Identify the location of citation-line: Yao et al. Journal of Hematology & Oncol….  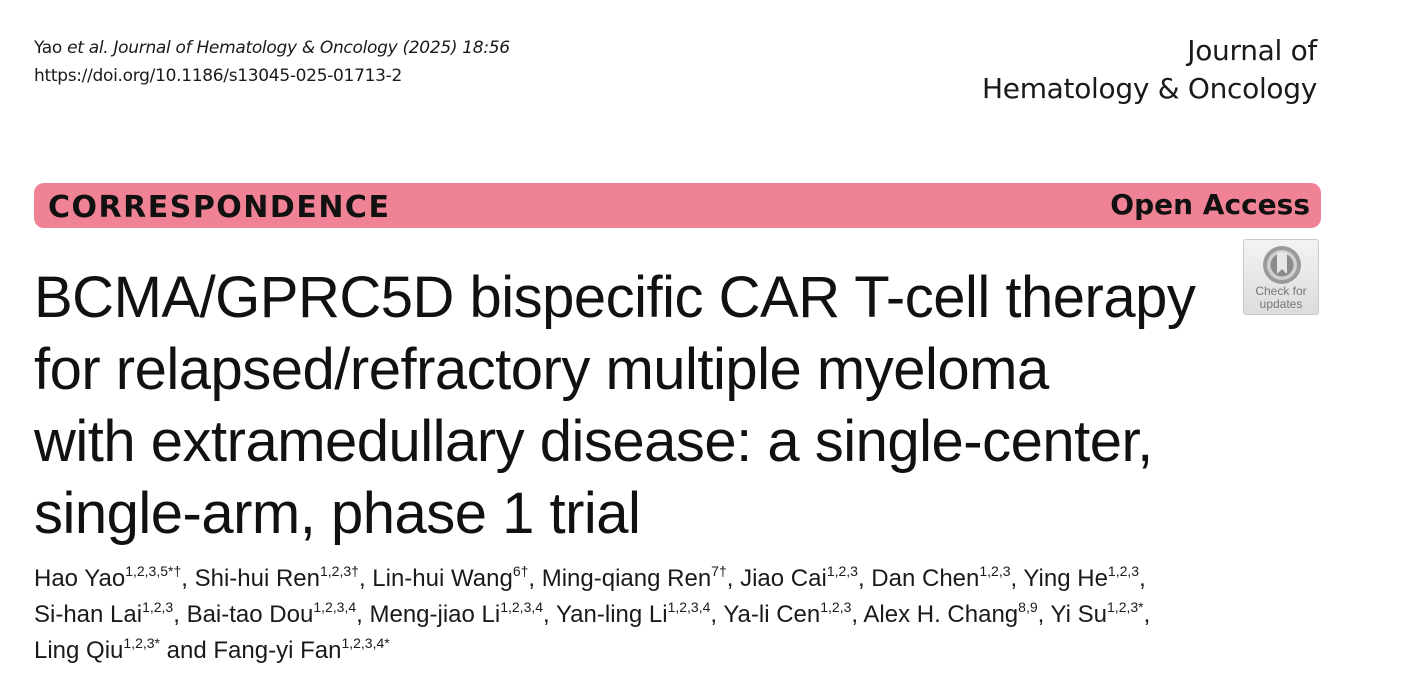
(272, 48).